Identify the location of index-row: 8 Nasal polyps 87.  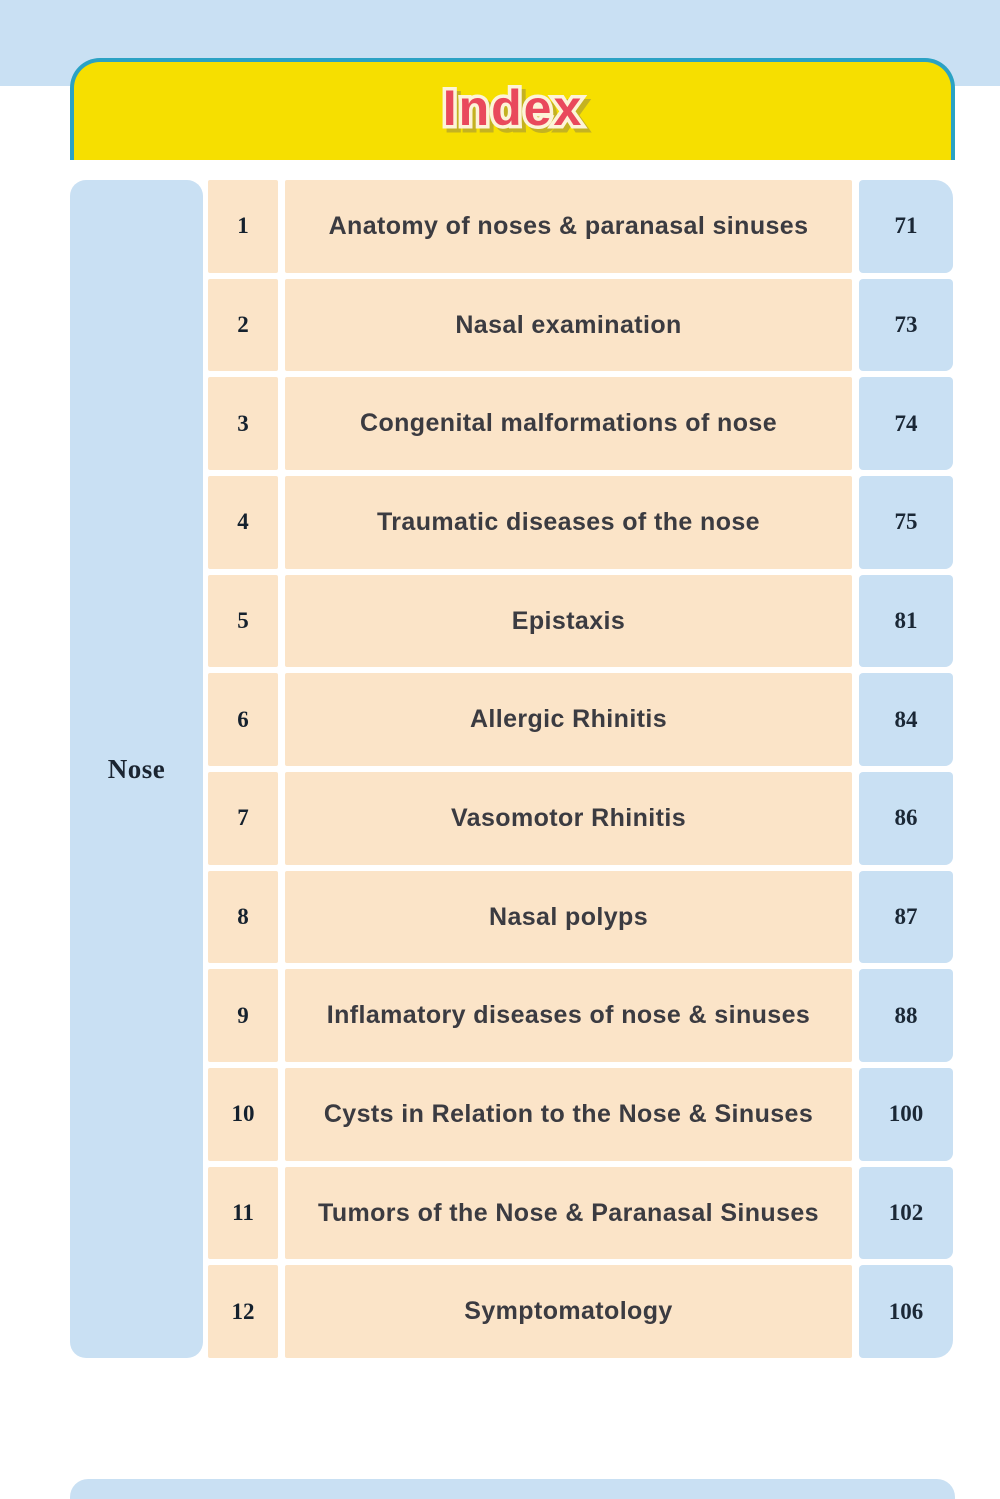
(580, 917).